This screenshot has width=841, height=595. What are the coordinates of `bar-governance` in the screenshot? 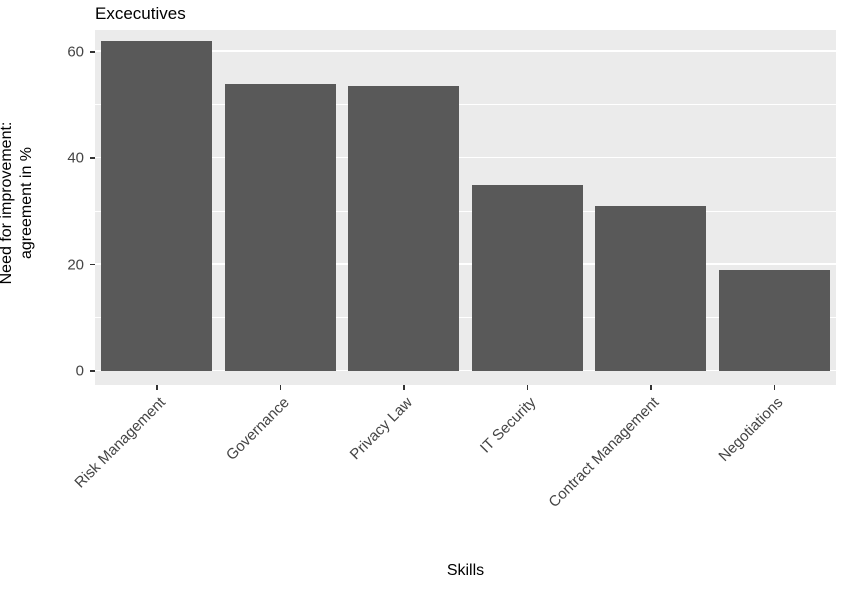 It's located at (280, 227).